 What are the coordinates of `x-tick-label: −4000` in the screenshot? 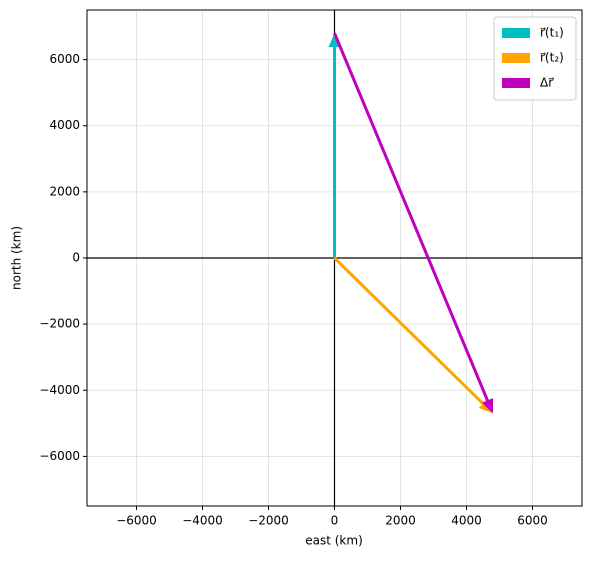 It's located at (202, 521).